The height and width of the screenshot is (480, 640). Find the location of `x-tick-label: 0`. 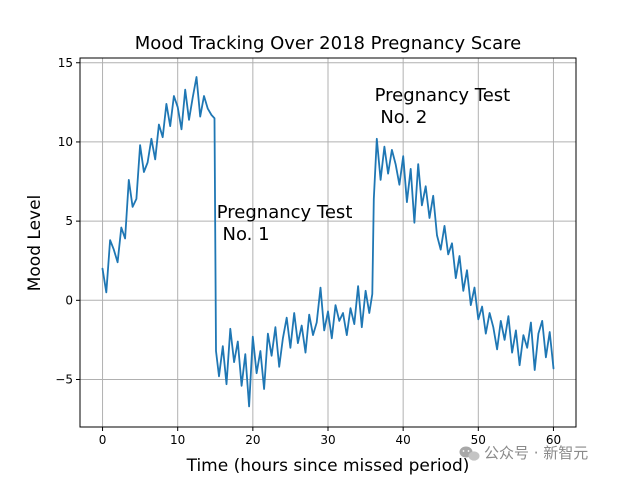

x-tick-label: 0 is located at coordinates (103, 440).